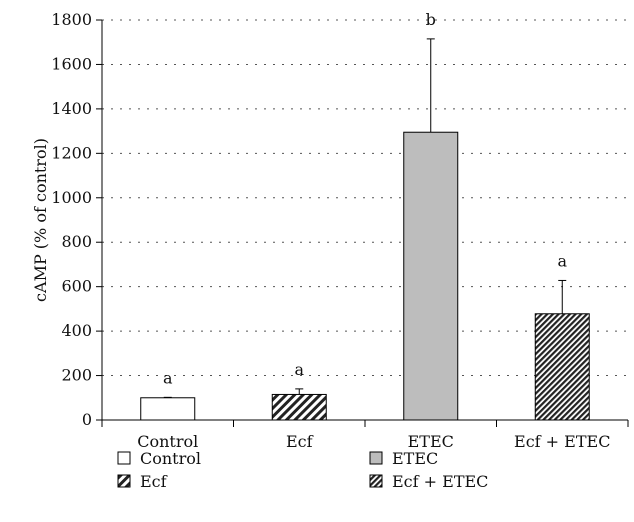 The image size is (634, 522). Describe the element at coordinates (71, 63) in the screenshot. I see `y-tick-label: 1600` at that location.